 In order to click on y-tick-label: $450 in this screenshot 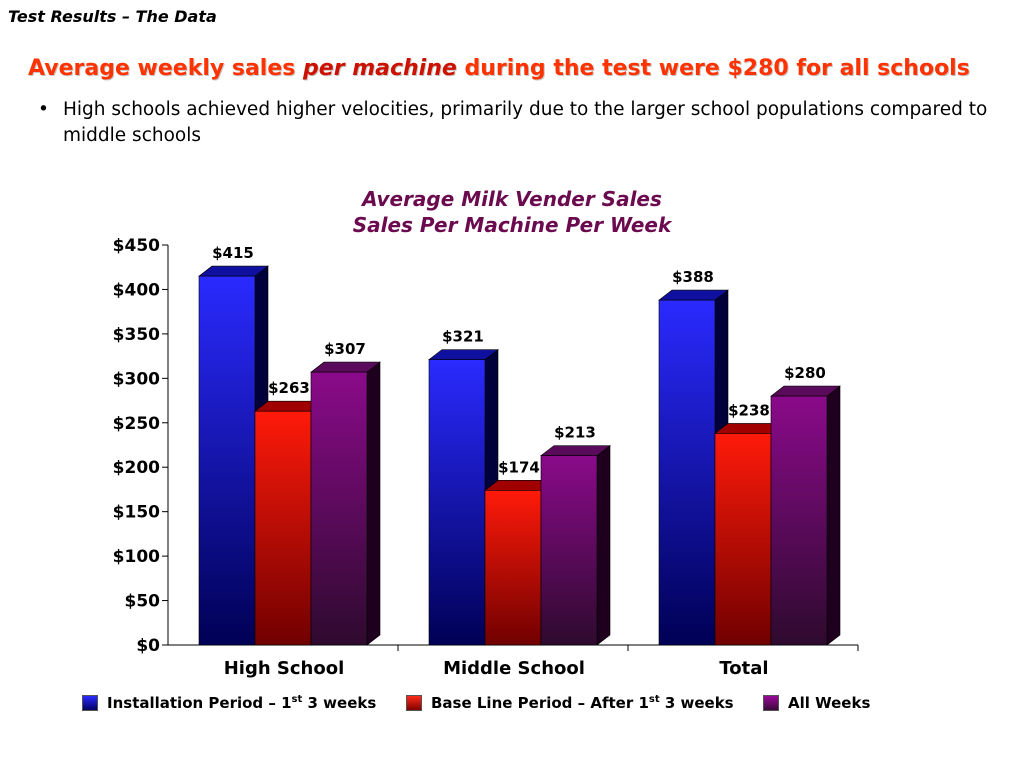, I will do `click(136, 246)`.